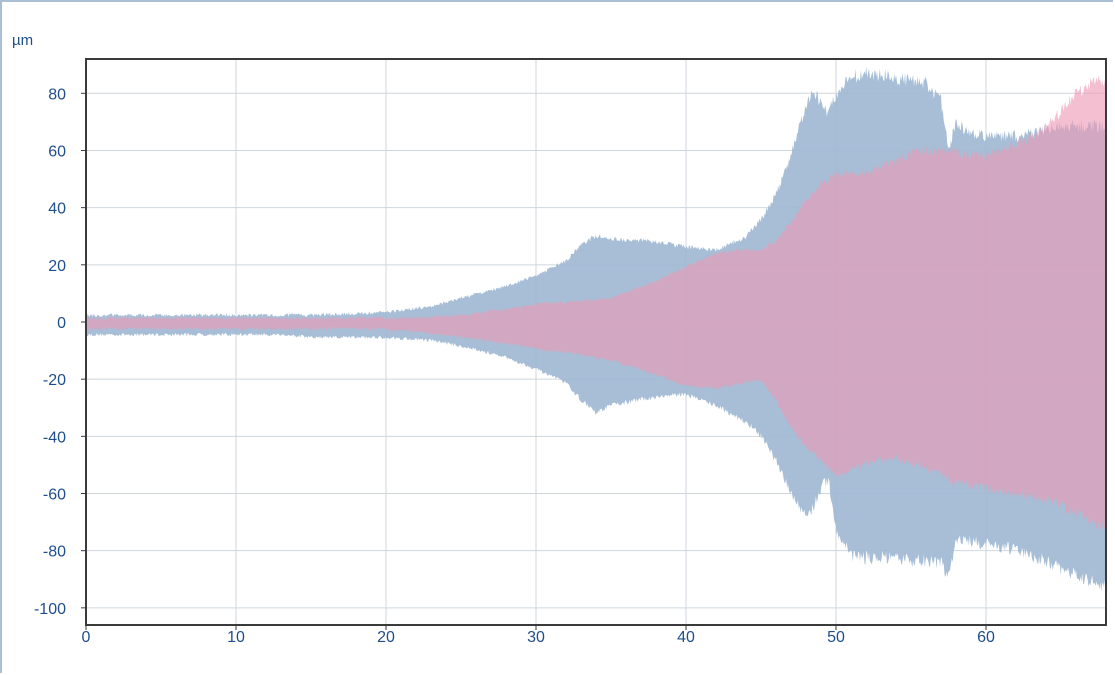 This screenshot has height=675, width=1115. What do you see at coordinates (536, 637) in the screenshot?
I see `x-tick-label: 30` at bounding box center [536, 637].